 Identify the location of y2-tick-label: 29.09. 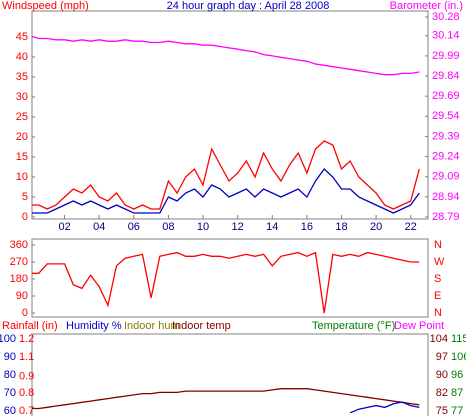
(446, 177).